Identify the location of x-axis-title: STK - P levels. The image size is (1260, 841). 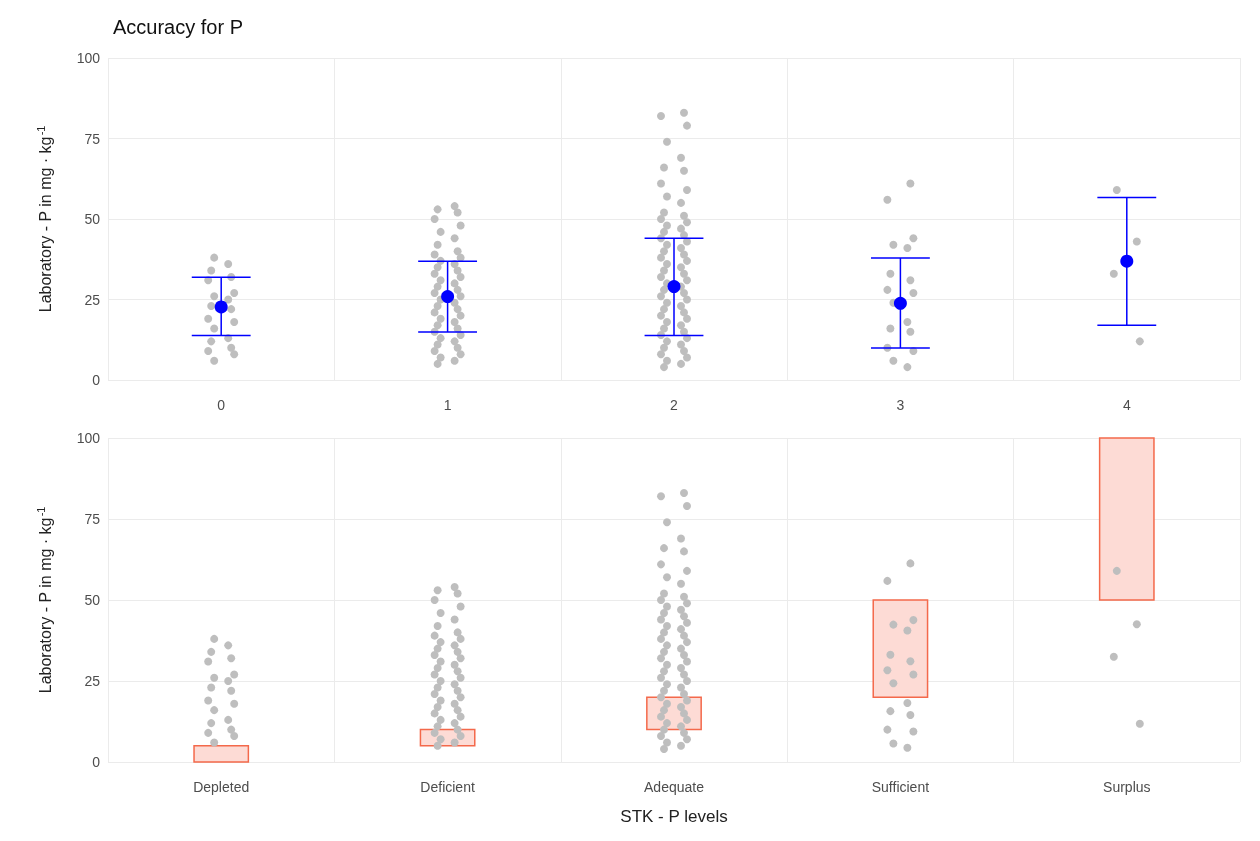
(674, 816).